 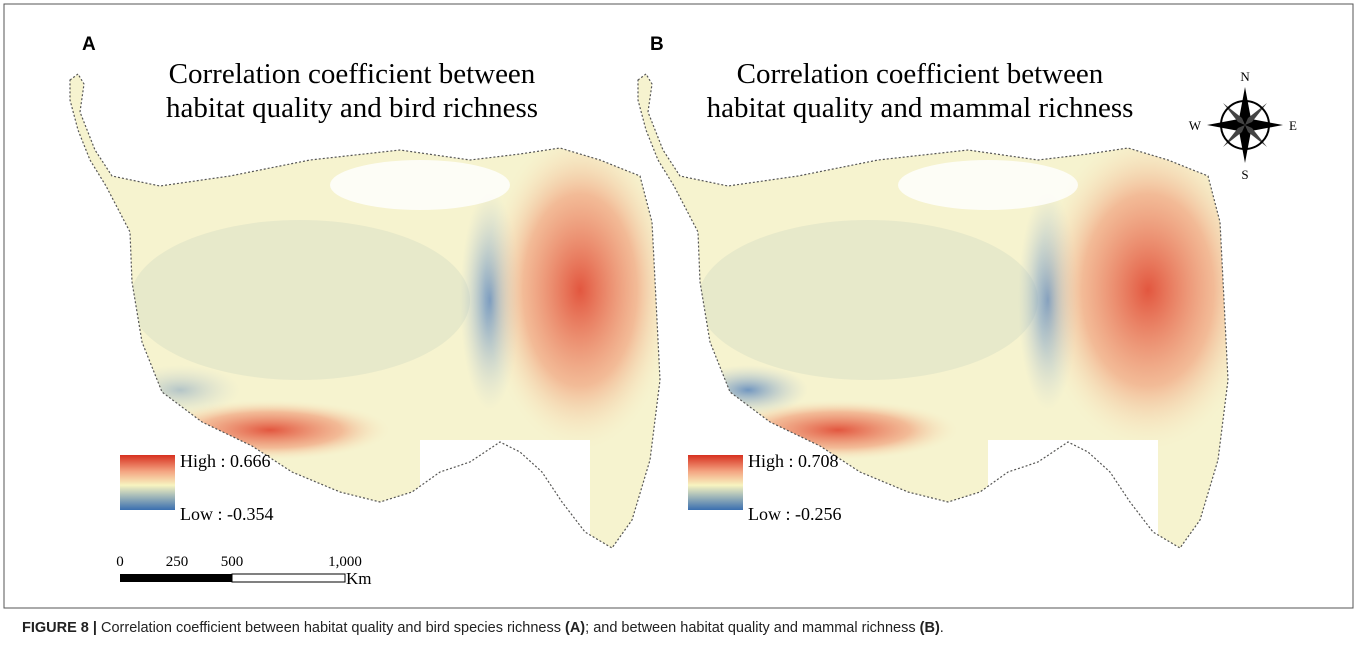 I want to click on panel-label: B, so click(x=657, y=44).